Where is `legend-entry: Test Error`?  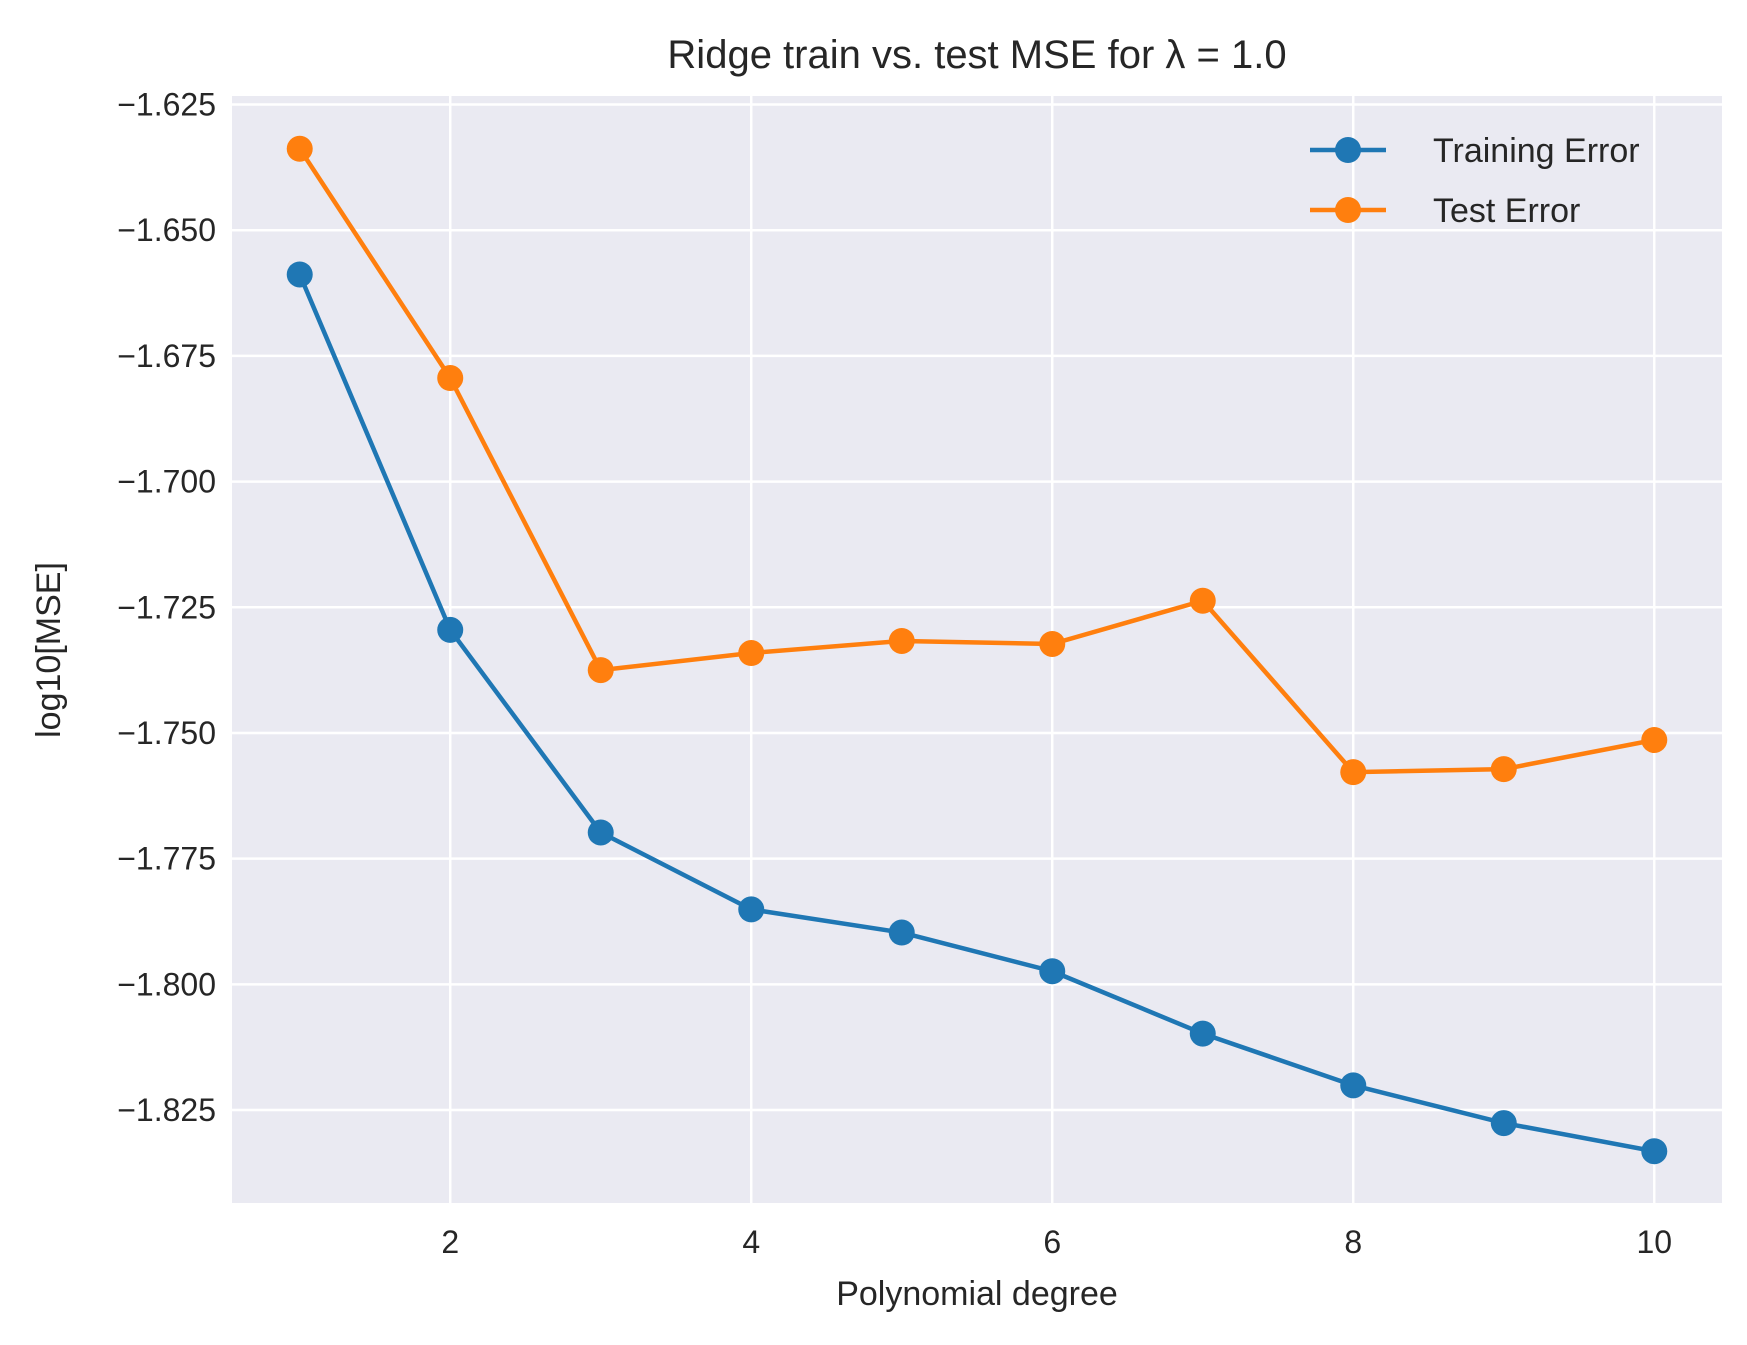 legend-entry: Test Error is located at coordinates (1445, 211).